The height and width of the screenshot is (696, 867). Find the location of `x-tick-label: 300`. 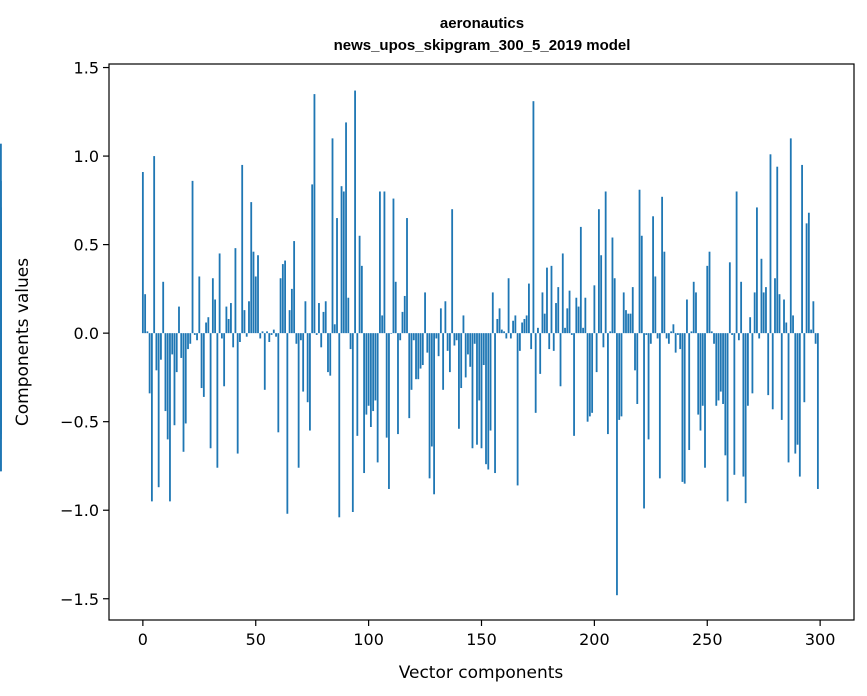

x-tick-label: 300 is located at coordinates (820, 639).